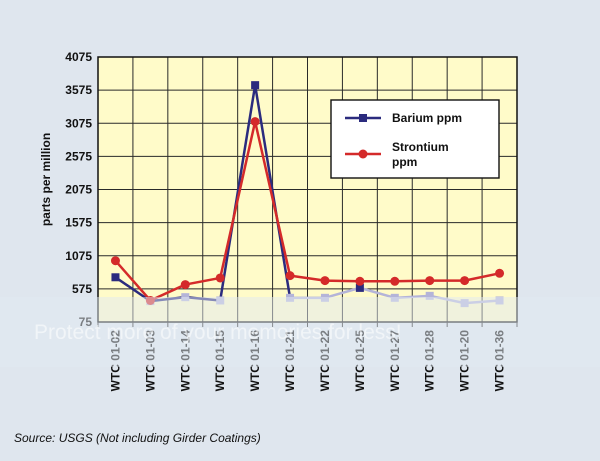  Describe the element at coordinates (78, 123) in the screenshot. I see `y-tick-label: 3075` at that location.